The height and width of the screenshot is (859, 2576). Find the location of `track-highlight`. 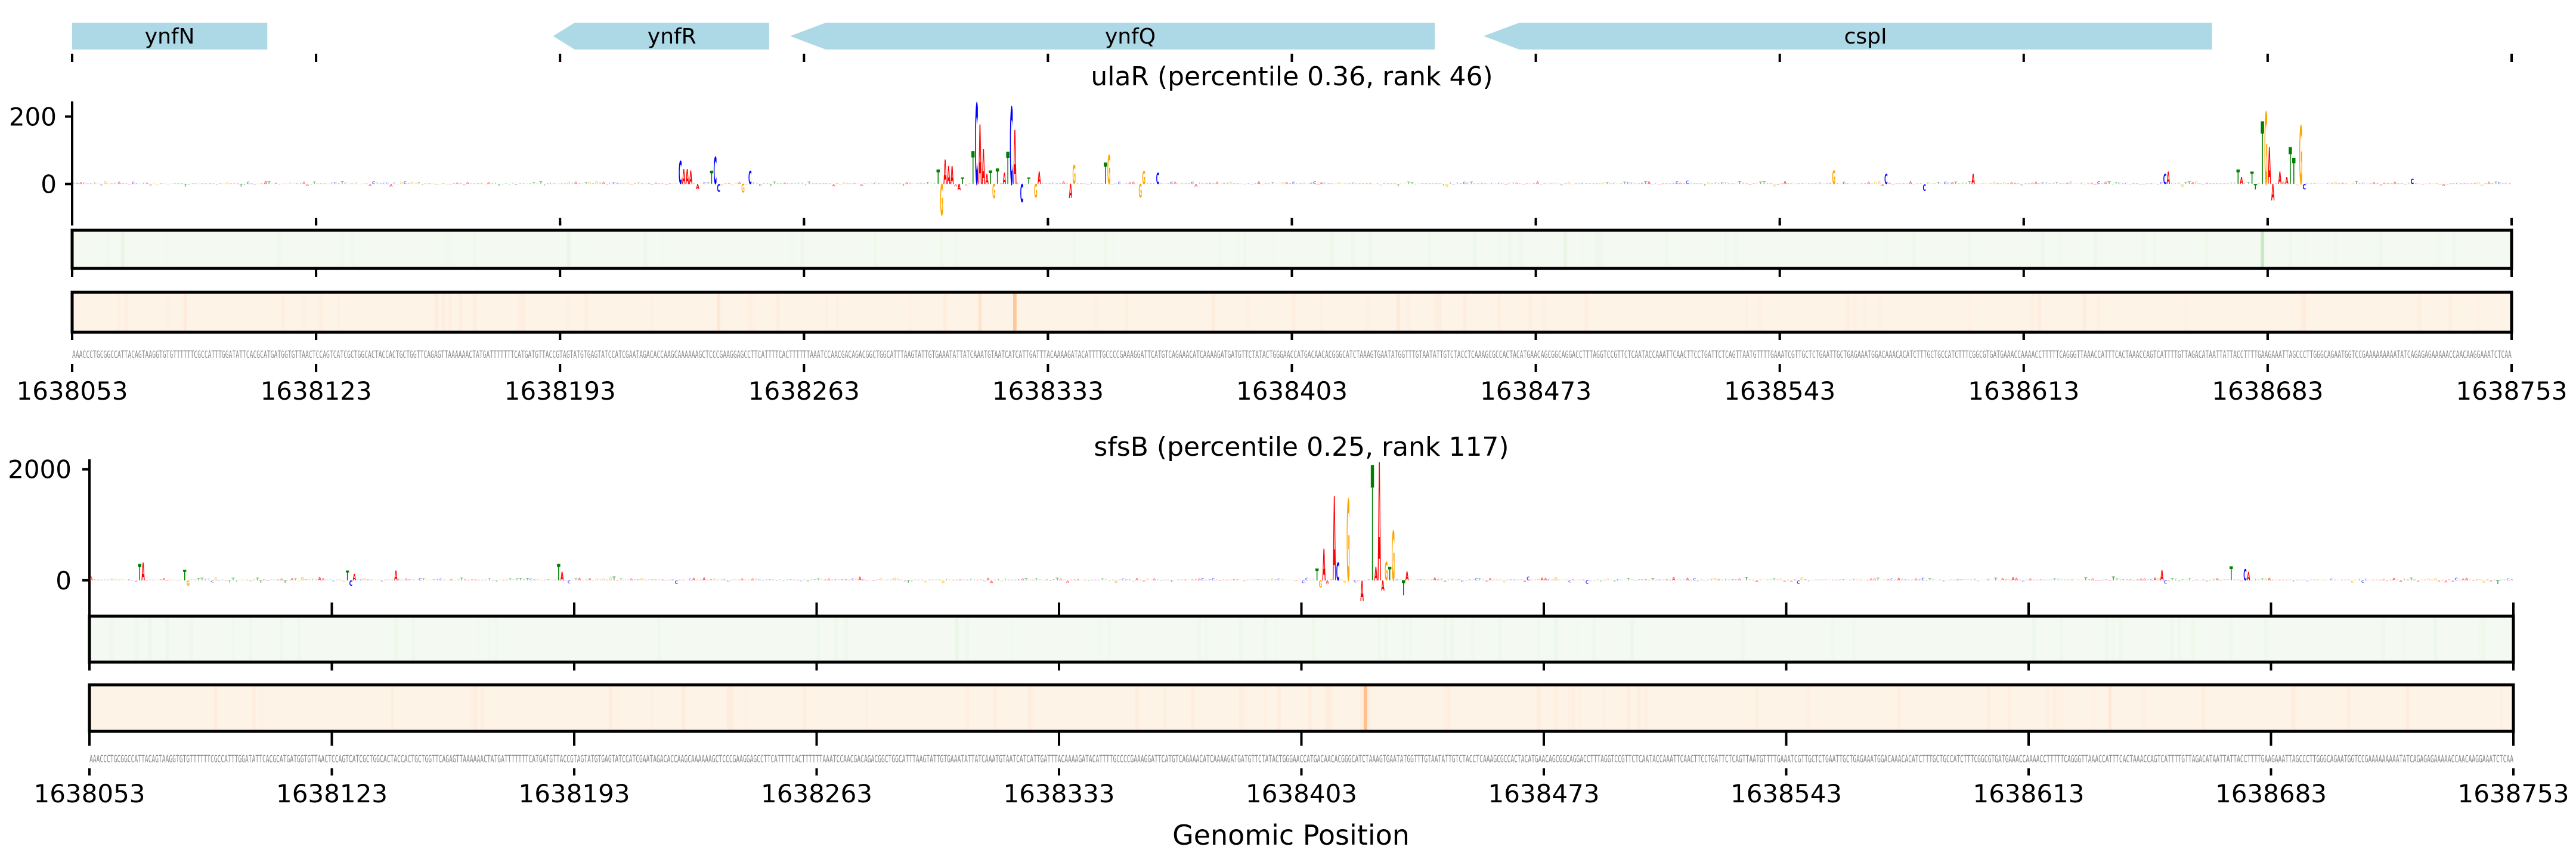

track-highlight is located at coordinates (980, 312).